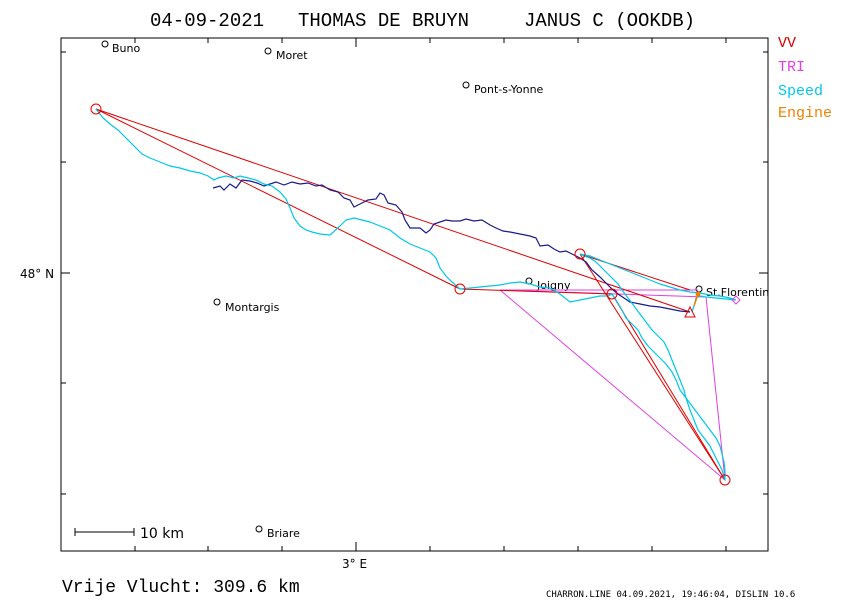 The image size is (853, 603). Describe the element at coordinates (283, 533) in the screenshot. I see `svg-text: Briare` at that location.